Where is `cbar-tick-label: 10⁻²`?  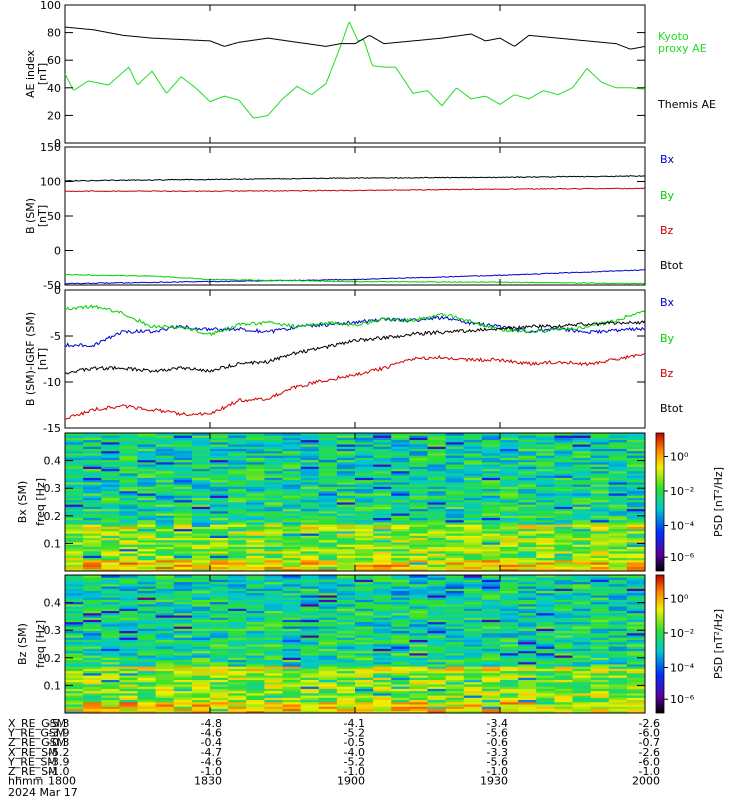 cbar-tick-label: 10⁻² is located at coordinates (682, 633).